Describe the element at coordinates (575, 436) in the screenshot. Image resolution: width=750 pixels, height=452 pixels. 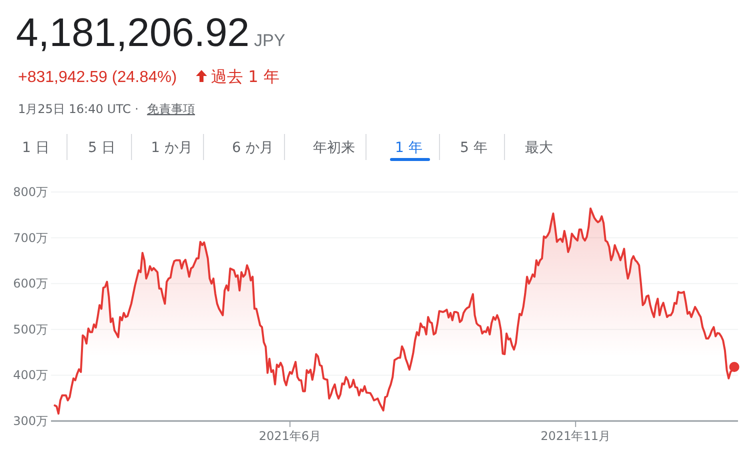
I see `x-tick-label: 2021年11月` at that location.